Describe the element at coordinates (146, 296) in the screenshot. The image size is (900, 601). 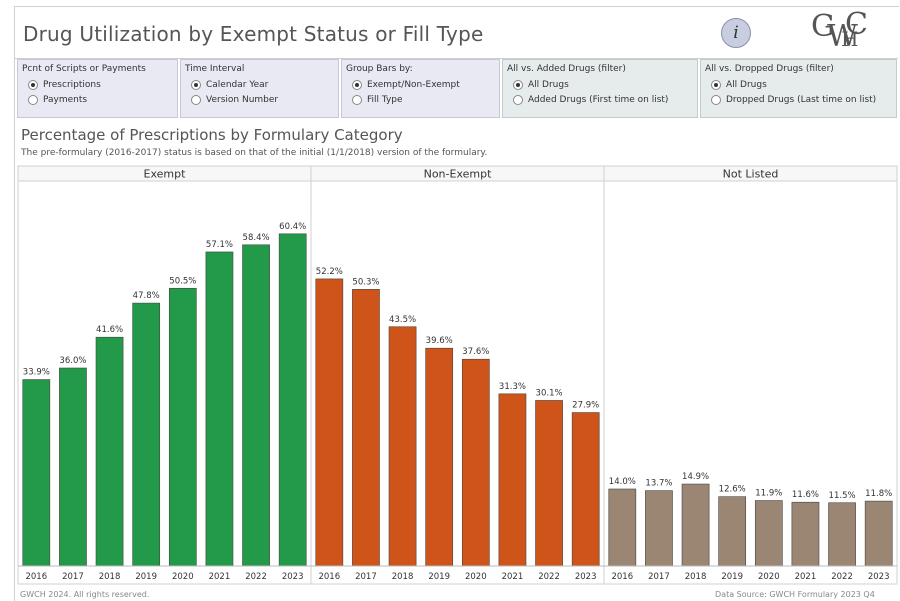
I see `bar-value-label: 47.8%` at that location.